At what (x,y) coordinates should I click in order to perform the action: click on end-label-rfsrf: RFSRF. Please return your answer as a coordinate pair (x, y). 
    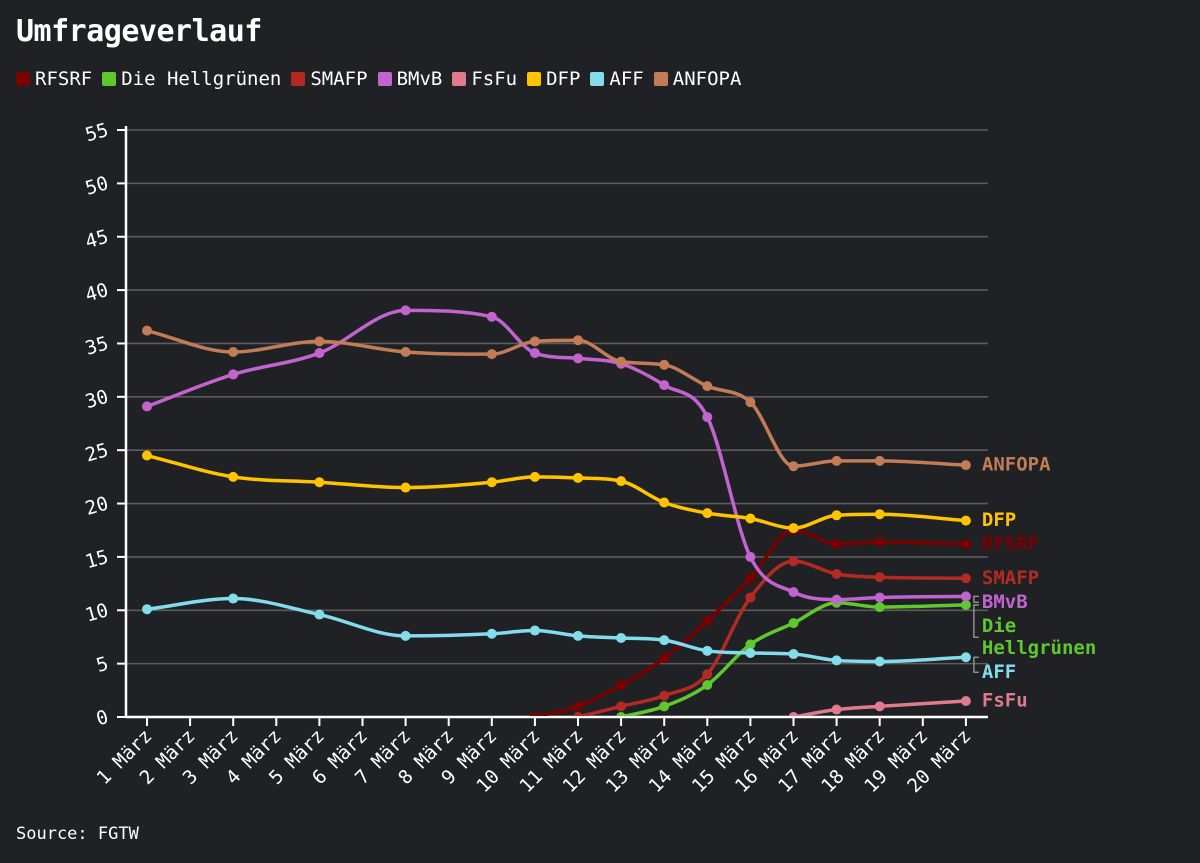
    Looking at the image, I should click on (1010, 544).